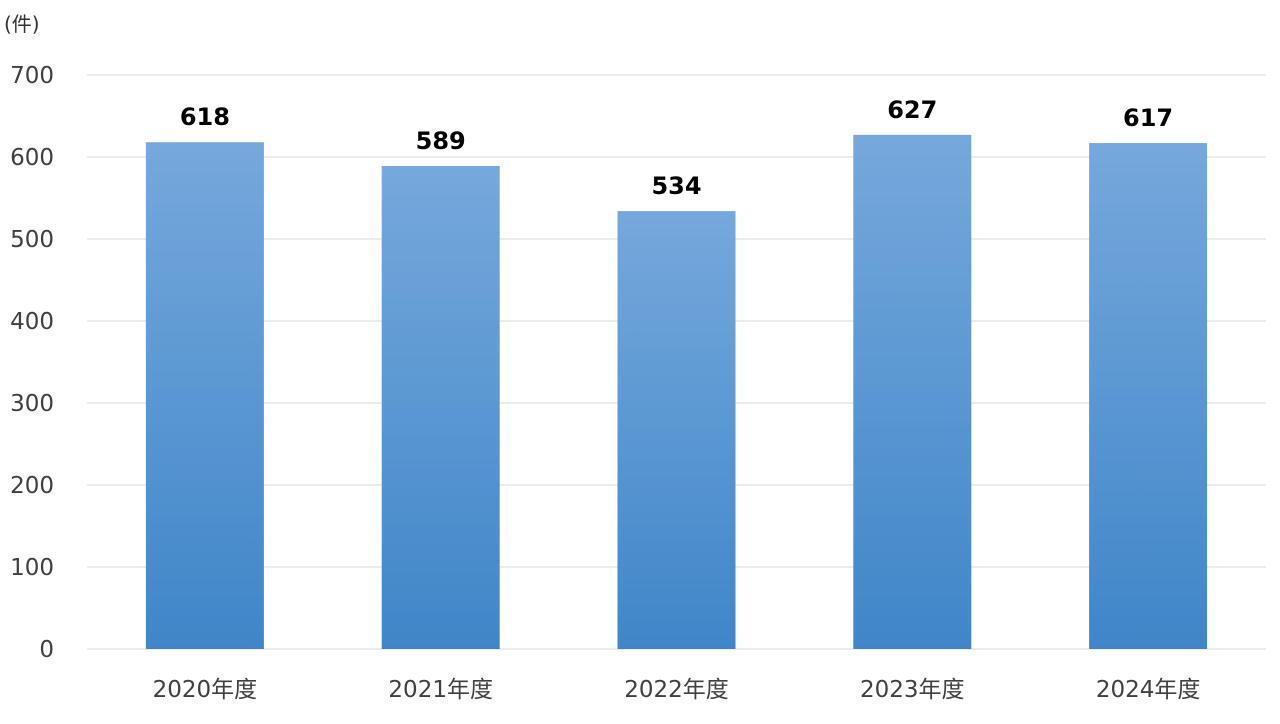 This screenshot has width=1280, height=724. I want to click on y-tick-label: 500, so click(32, 240).